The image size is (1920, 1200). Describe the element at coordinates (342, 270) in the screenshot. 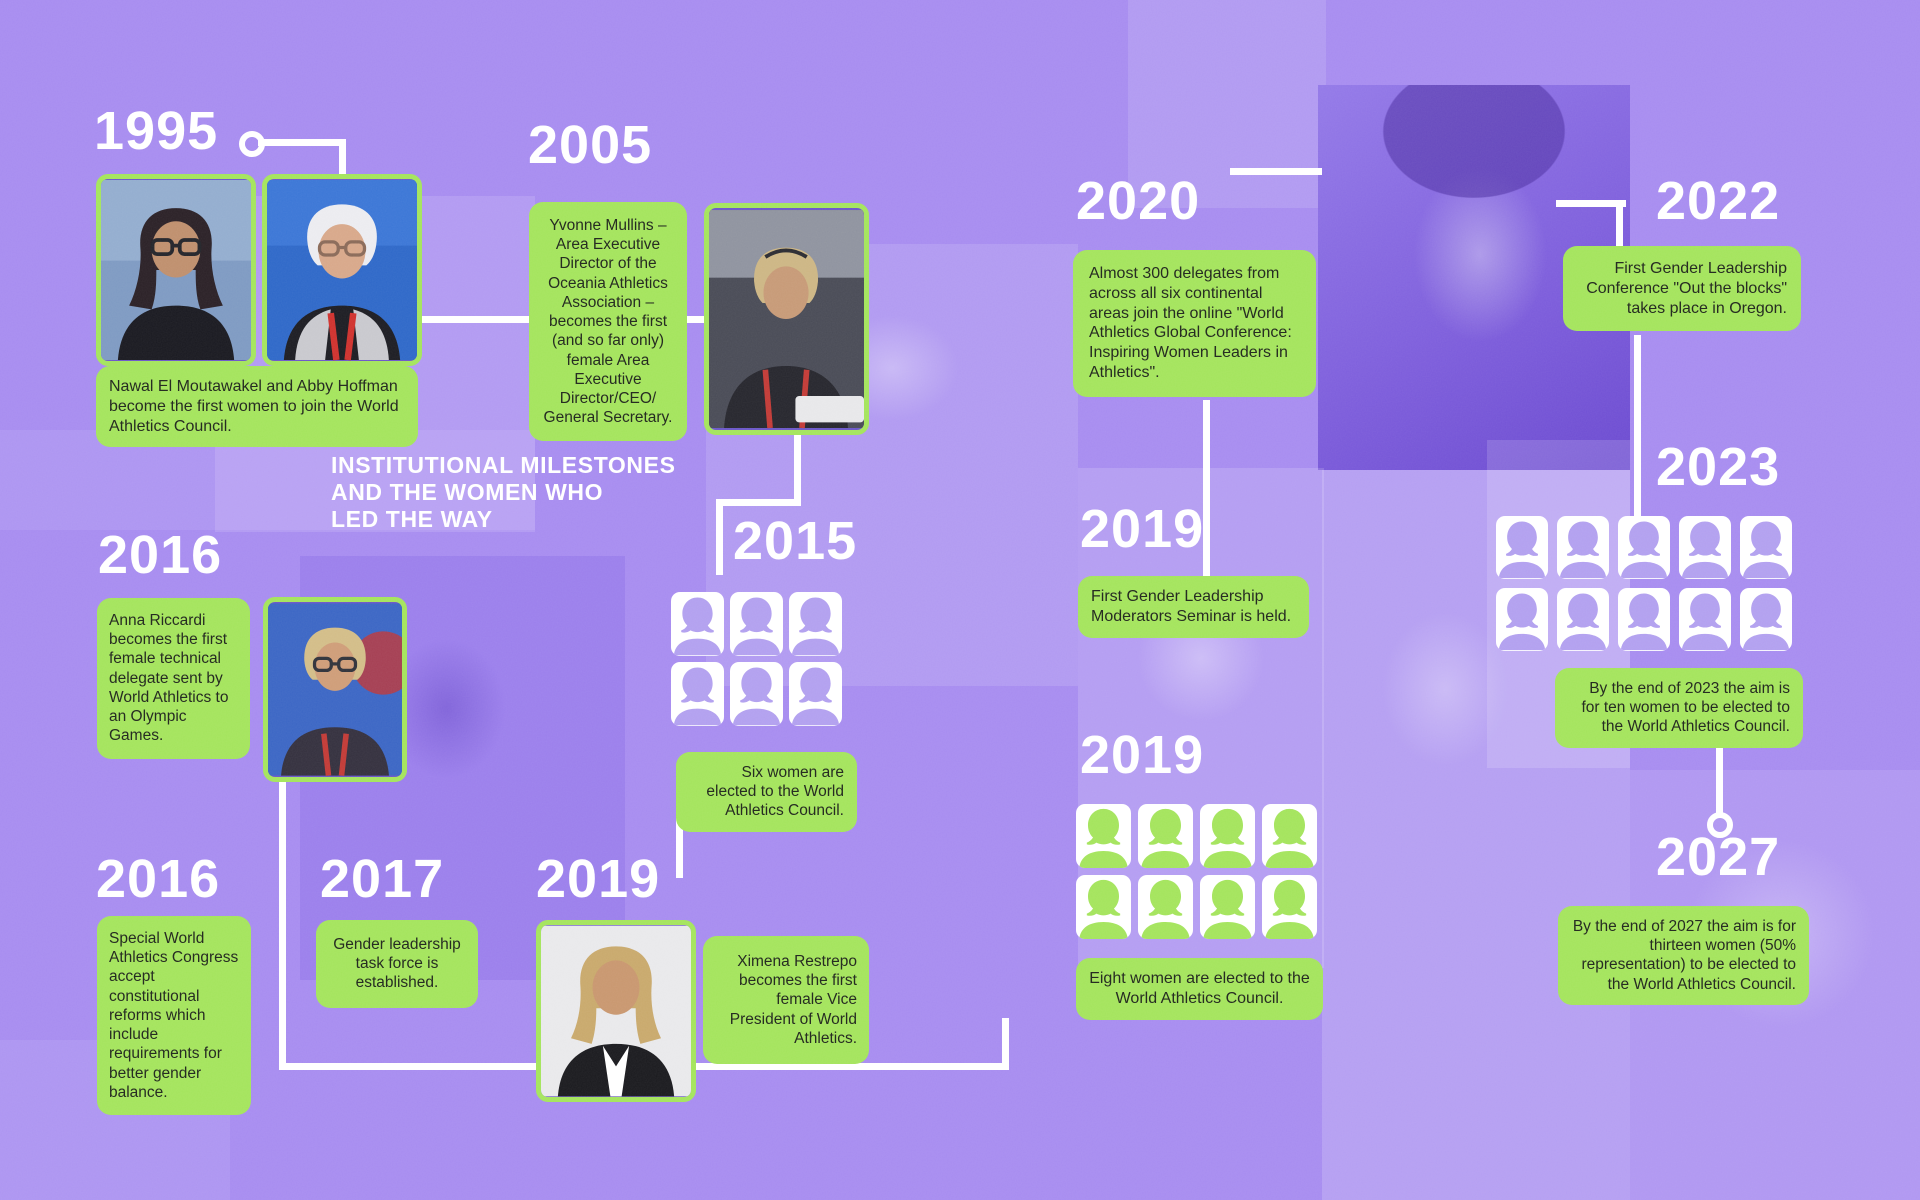

I see `photo-abby-hoffman` at that location.